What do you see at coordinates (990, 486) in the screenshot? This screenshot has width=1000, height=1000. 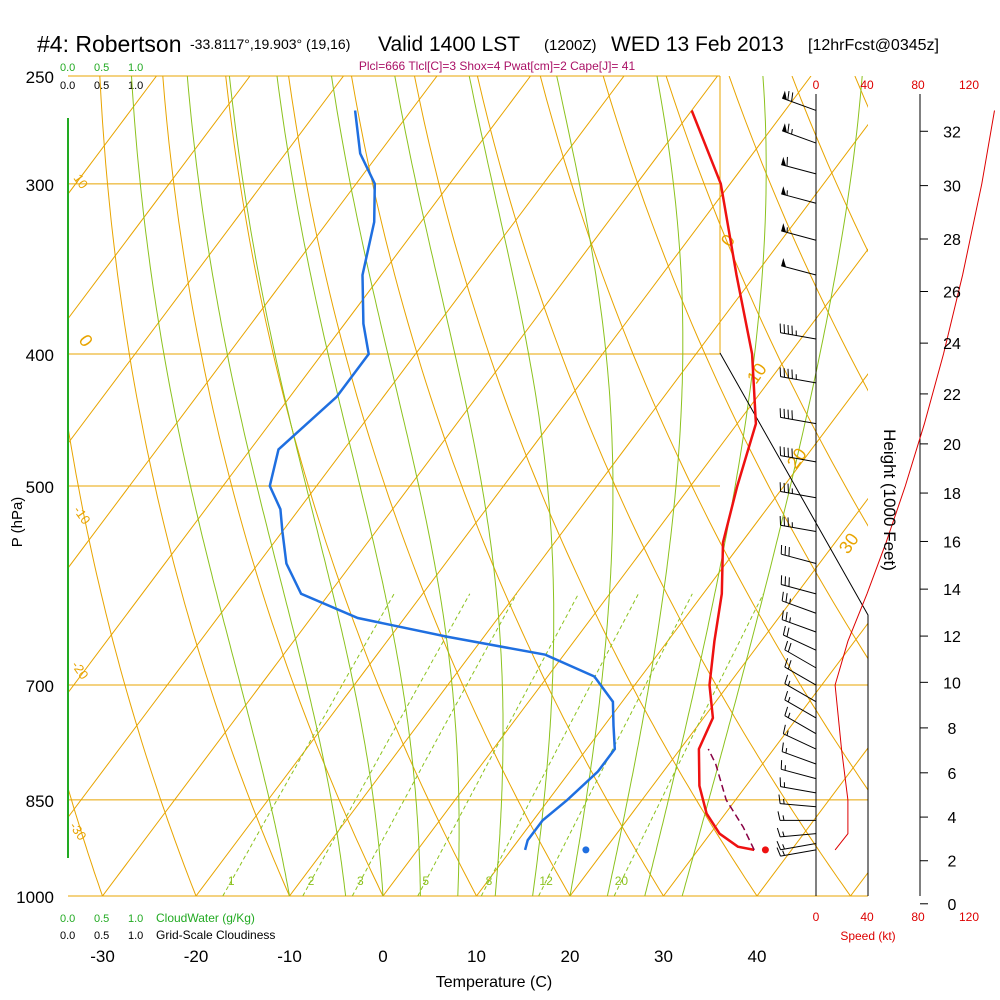 I see `dry-adiabat-line` at bounding box center [990, 486].